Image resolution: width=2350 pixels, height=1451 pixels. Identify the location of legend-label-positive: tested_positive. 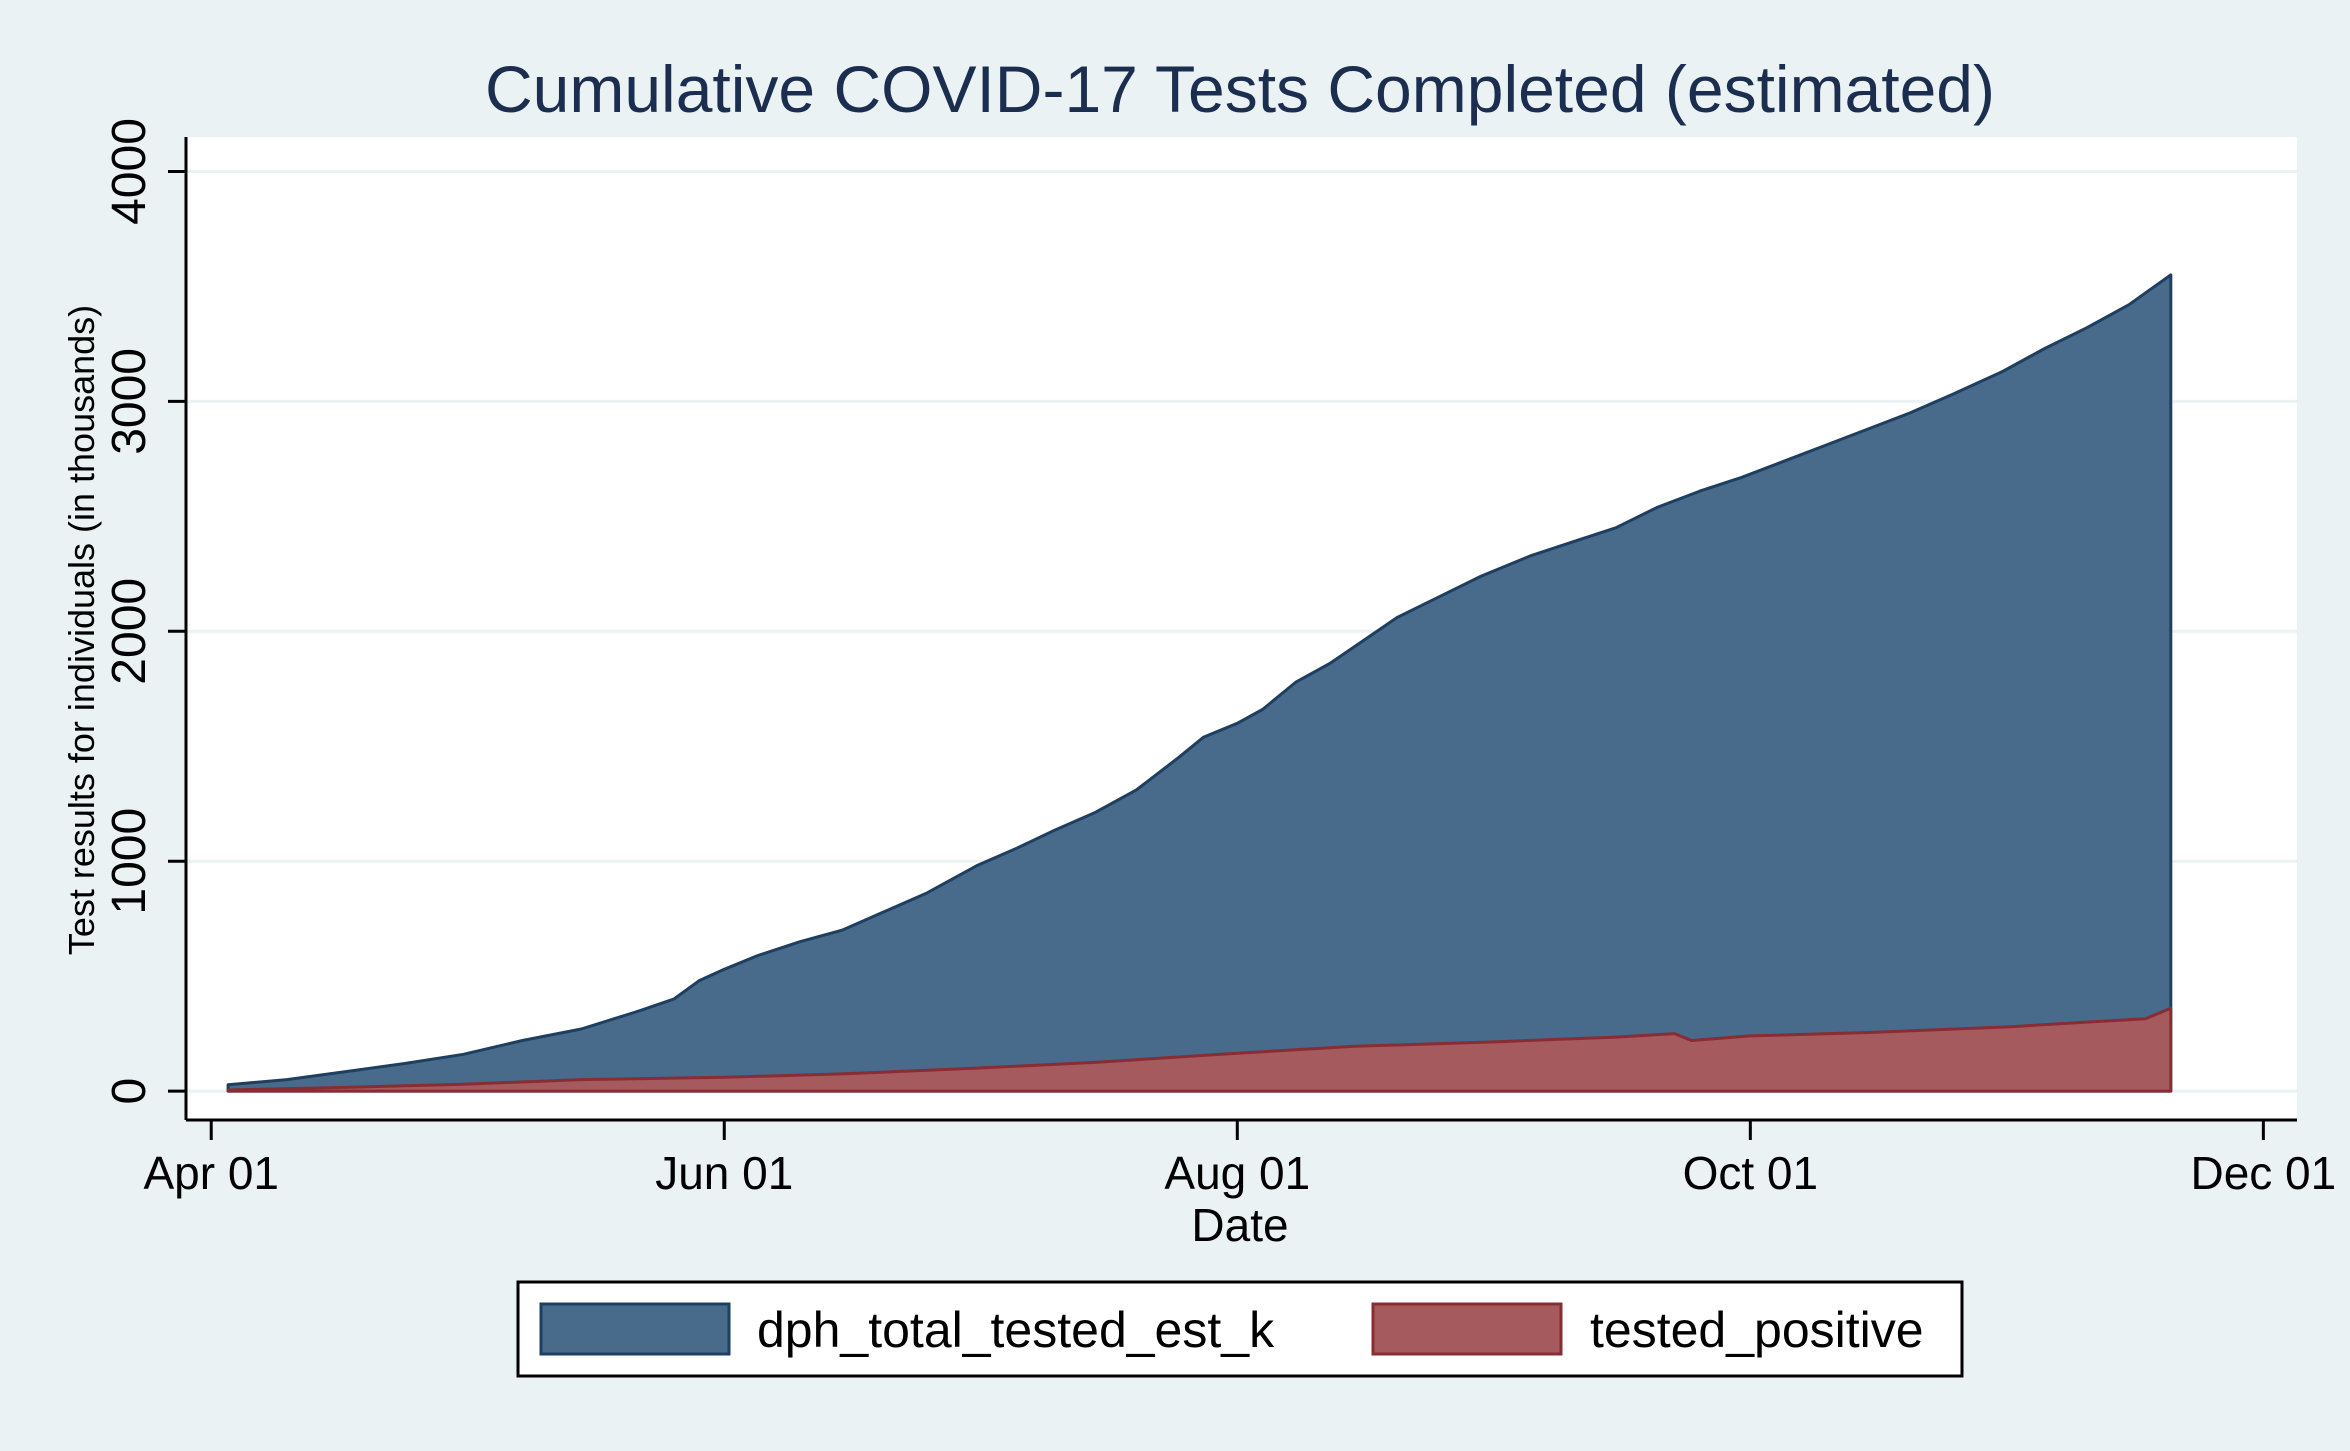
(1757, 1330).